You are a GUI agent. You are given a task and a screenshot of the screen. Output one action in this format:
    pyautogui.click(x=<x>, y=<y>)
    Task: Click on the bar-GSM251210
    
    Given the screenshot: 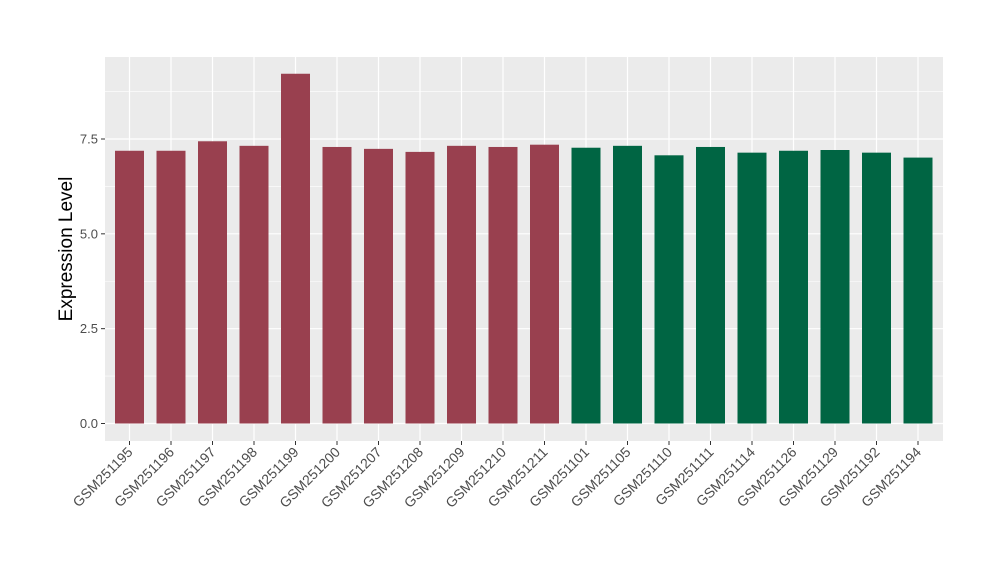 What is the action you would take?
    pyautogui.click(x=503, y=285)
    